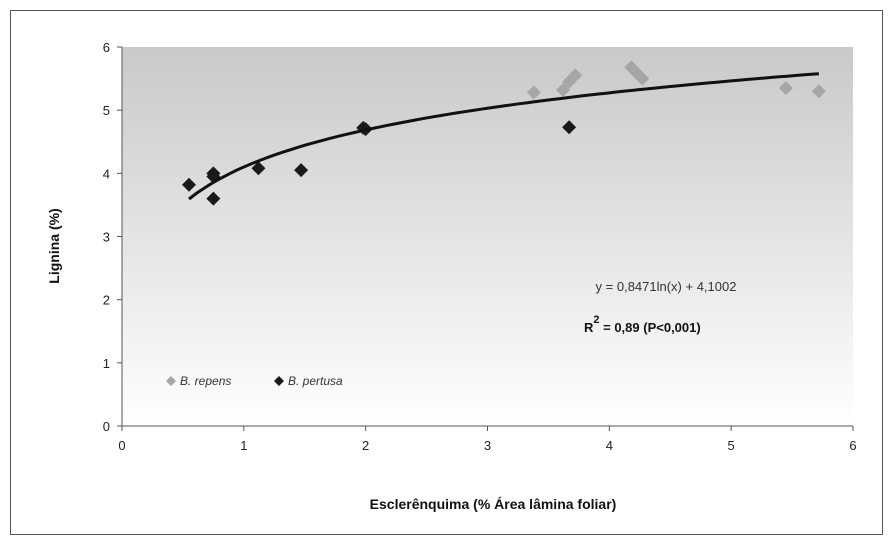  Describe the element at coordinates (731, 445) in the screenshot. I see `x-tick-label: 5` at that location.